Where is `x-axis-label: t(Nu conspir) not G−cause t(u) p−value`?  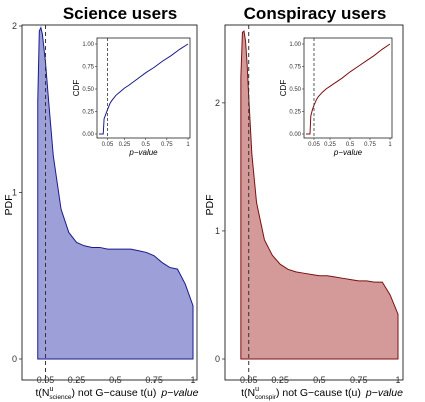 x-axis-label: t(Nu conspir) not G−cause t(u) p−value is located at coordinates (322, 393).